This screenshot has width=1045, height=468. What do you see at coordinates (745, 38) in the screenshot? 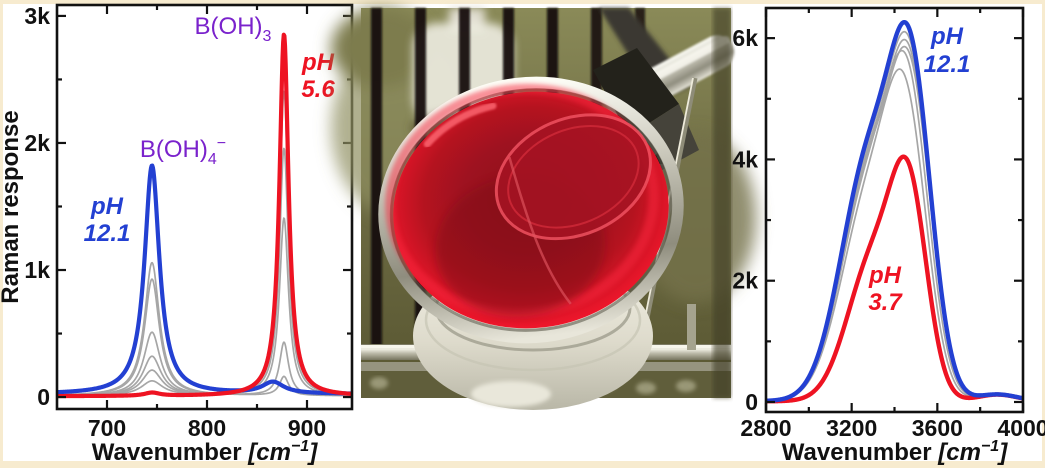
I see `y-tick-label: 6k` at bounding box center [745, 38].